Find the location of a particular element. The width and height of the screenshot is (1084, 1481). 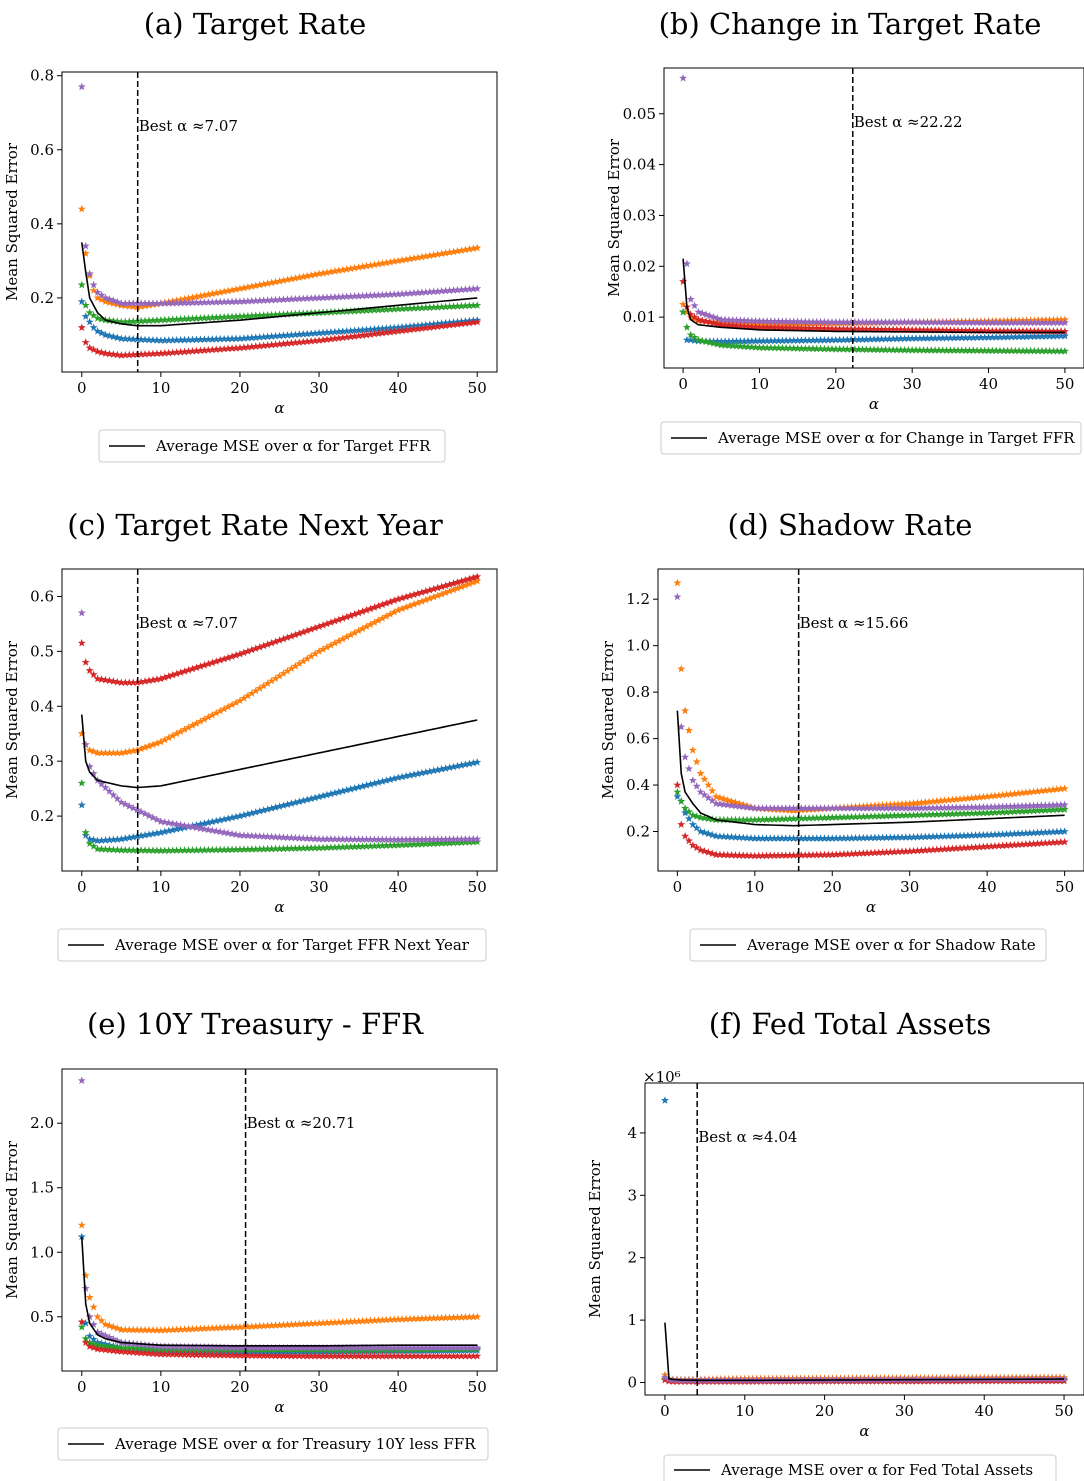

y-tick-label: 0.2 is located at coordinates (42, 298).